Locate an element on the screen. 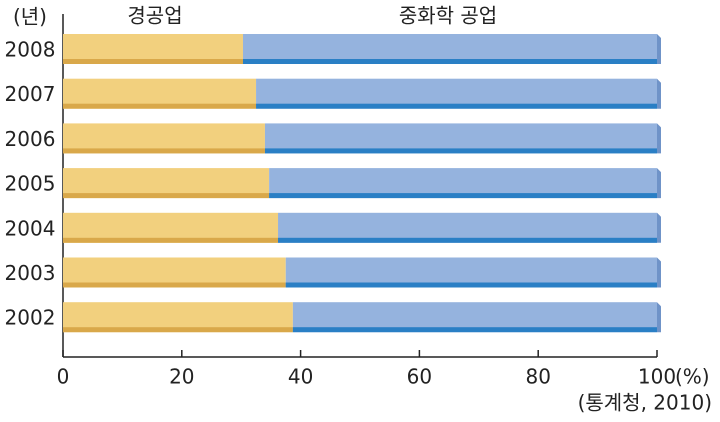 This screenshot has width=720, height=422. source: (통계청, 2010) is located at coordinates (645, 403).